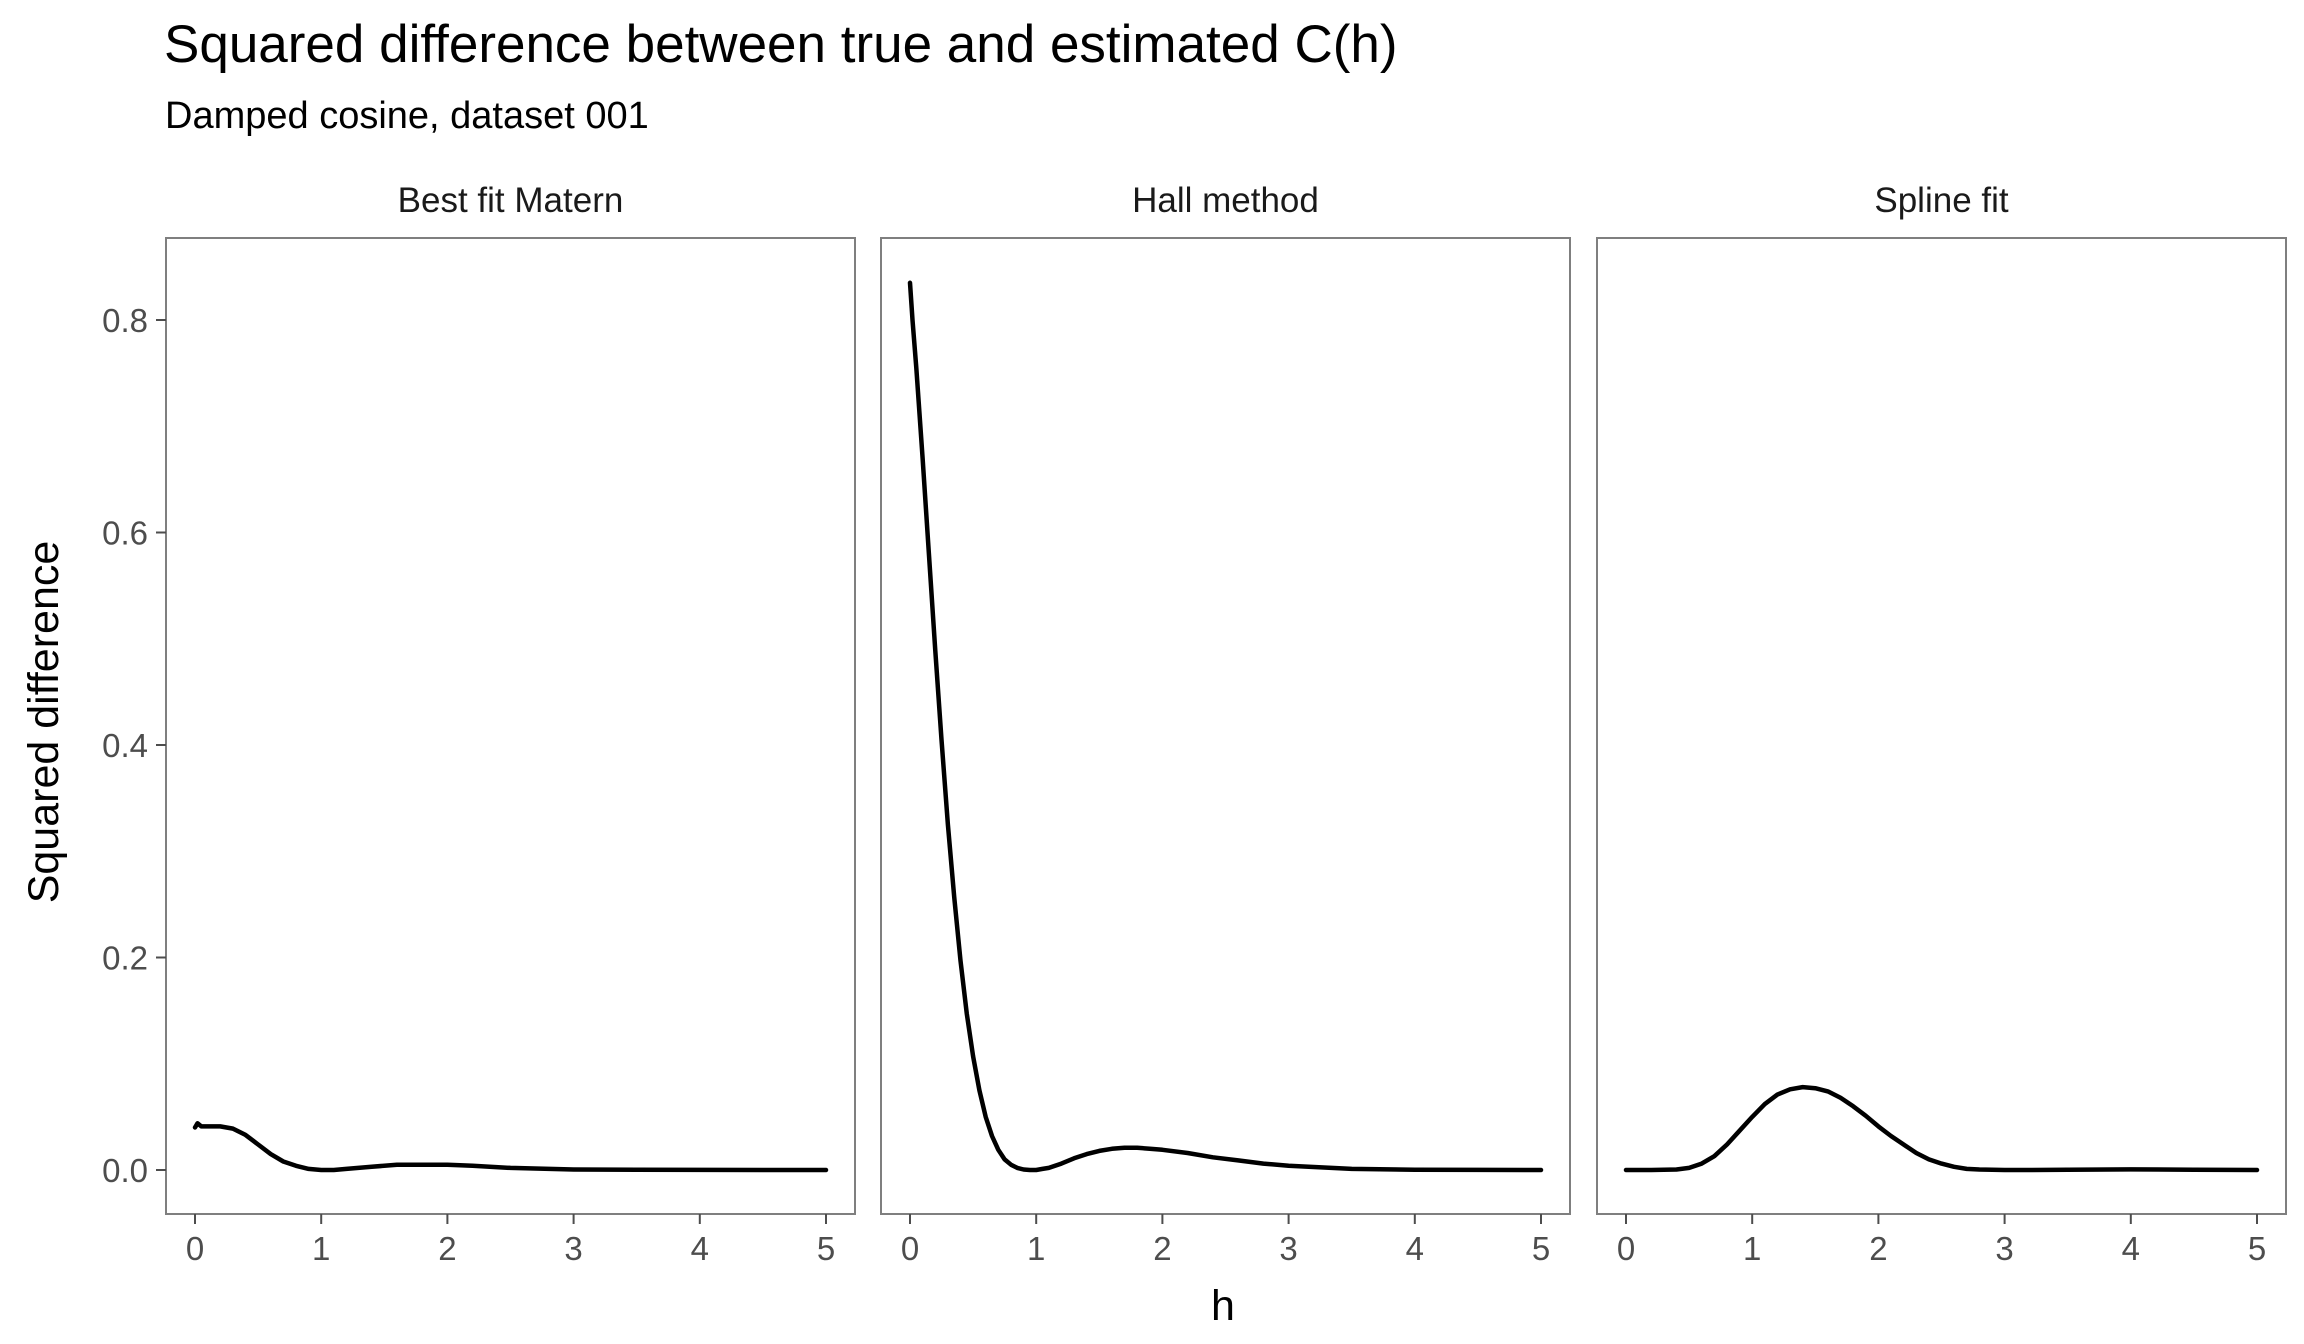 This screenshot has height=1344, width=2304. What do you see at coordinates (511, 200) in the screenshot?
I see `facet-strip-label: Best fit Matern` at bounding box center [511, 200].